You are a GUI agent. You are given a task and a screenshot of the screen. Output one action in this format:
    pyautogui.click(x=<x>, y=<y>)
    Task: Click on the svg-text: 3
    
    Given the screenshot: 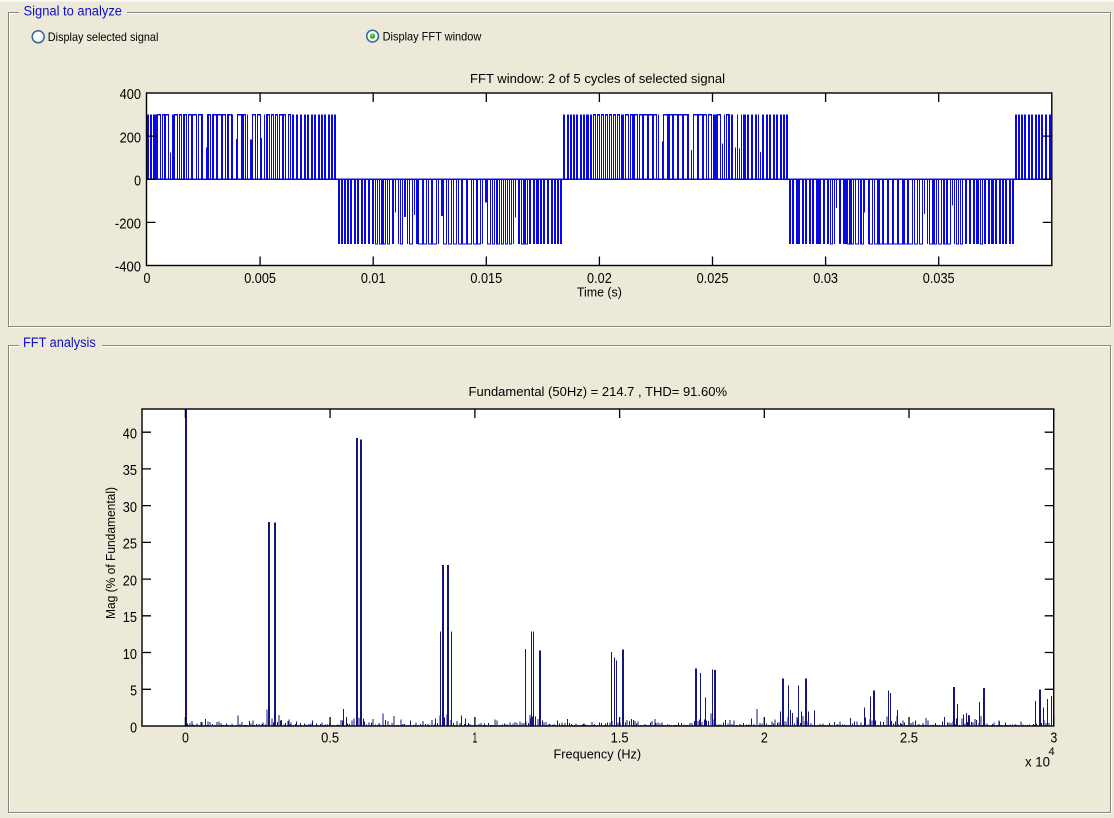 What is the action you would take?
    pyautogui.click(x=1053, y=739)
    